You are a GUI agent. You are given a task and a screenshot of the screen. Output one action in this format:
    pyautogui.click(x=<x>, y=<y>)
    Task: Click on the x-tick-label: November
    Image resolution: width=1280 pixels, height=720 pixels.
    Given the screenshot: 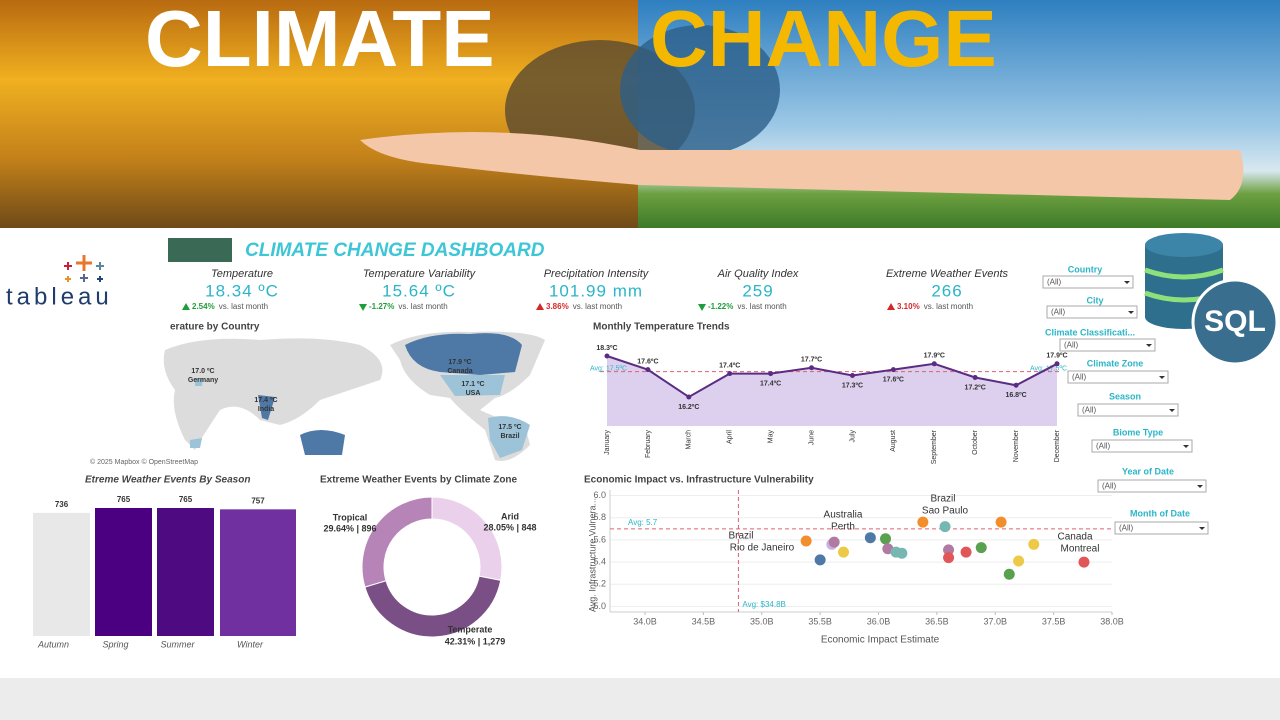 What is the action you would take?
    pyautogui.click(x=1016, y=445)
    